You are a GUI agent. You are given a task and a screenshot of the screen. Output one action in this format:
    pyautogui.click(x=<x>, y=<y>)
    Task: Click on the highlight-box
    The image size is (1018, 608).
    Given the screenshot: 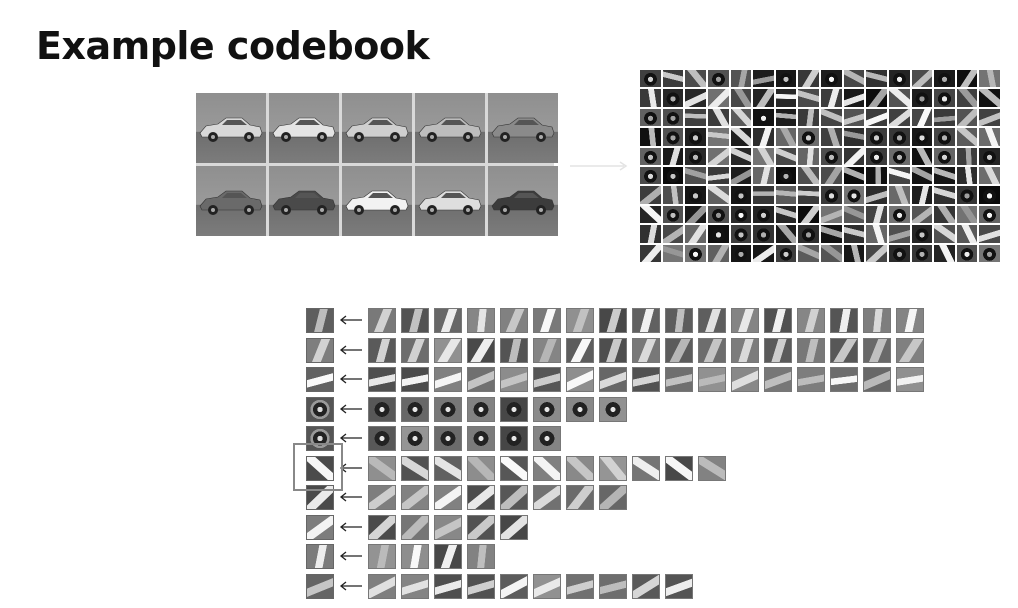 What is the action you would take?
    pyautogui.click(x=318, y=467)
    